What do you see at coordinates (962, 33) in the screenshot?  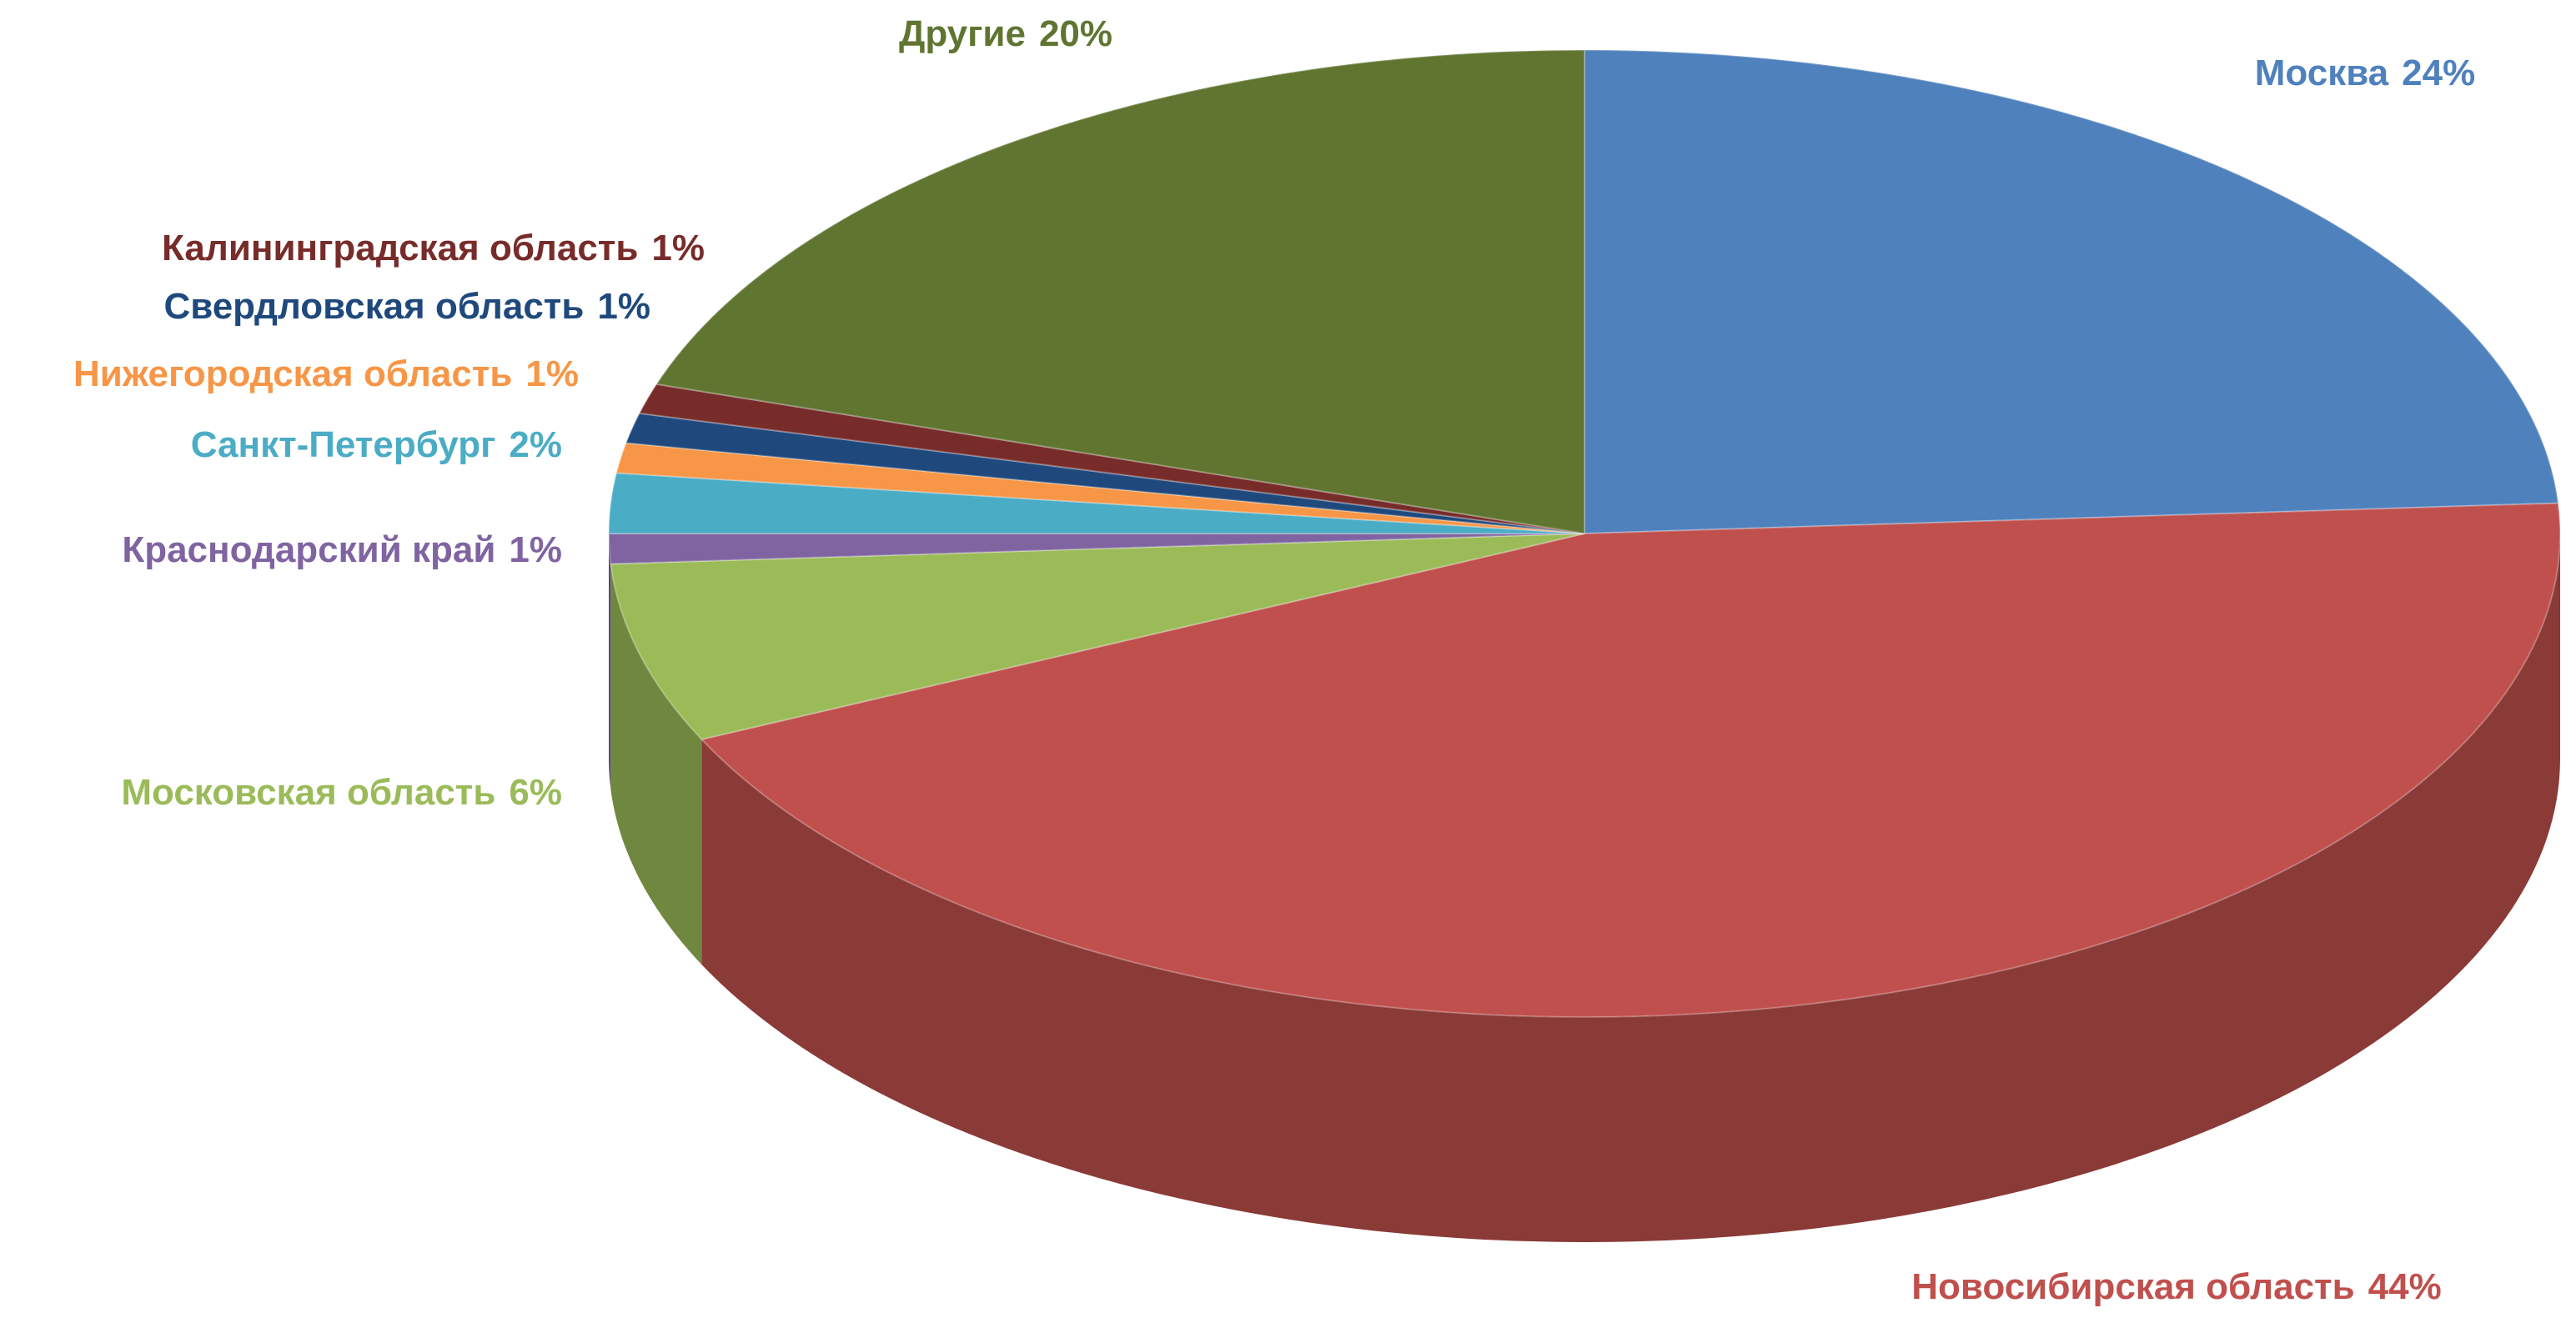 I see `category-name: Другие` at bounding box center [962, 33].